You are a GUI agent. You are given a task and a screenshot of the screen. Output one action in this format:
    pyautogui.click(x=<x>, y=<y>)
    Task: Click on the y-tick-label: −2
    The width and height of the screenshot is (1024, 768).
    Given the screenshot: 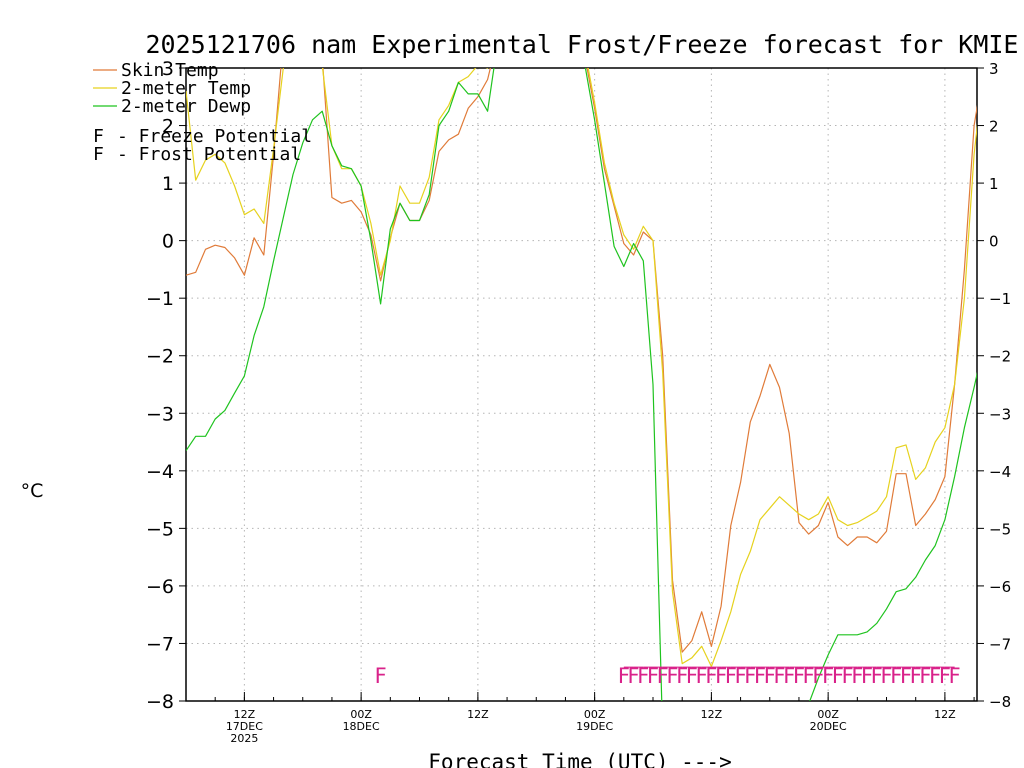 What is the action you would take?
    pyautogui.click(x=160, y=357)
    